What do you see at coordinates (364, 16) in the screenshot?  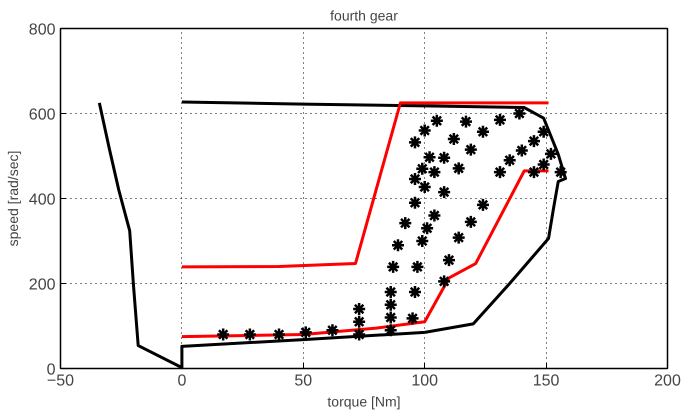 I see `chart-title: fourth gear` at bounding box center [364, 16].